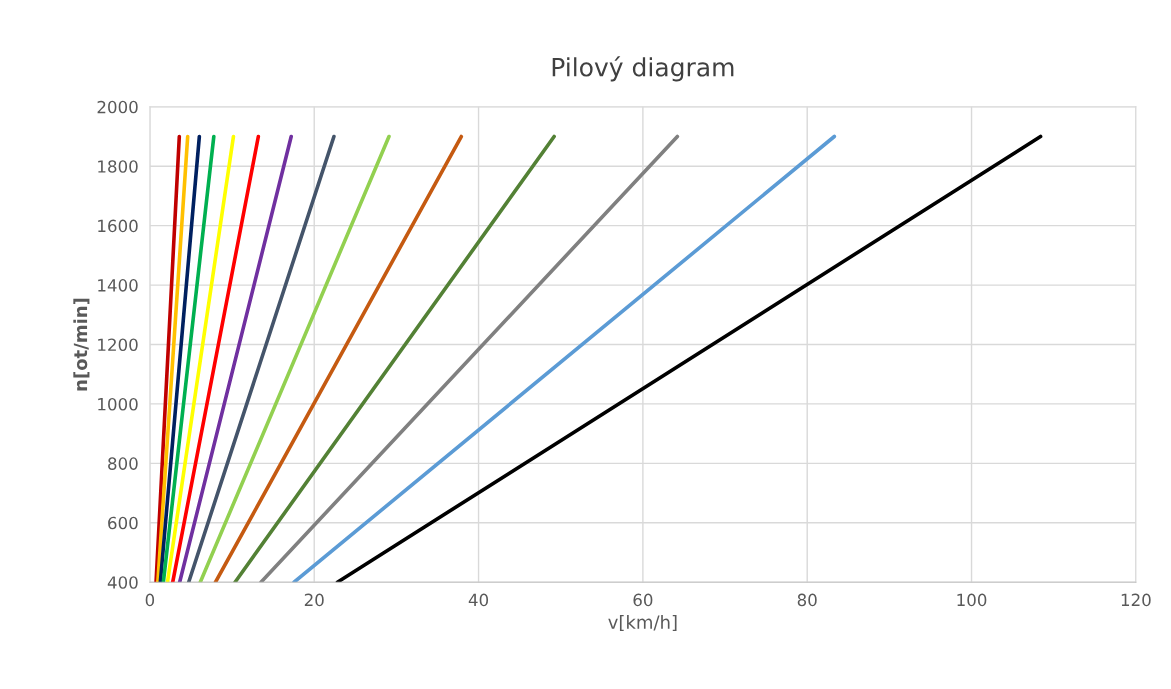 Image resolution: width=1171 pixels, height=689 pixels. What do you see at coordinates (123, 523) in the screenshot?
I see `y-tick-label: 600` at bounding box center [123, 523].